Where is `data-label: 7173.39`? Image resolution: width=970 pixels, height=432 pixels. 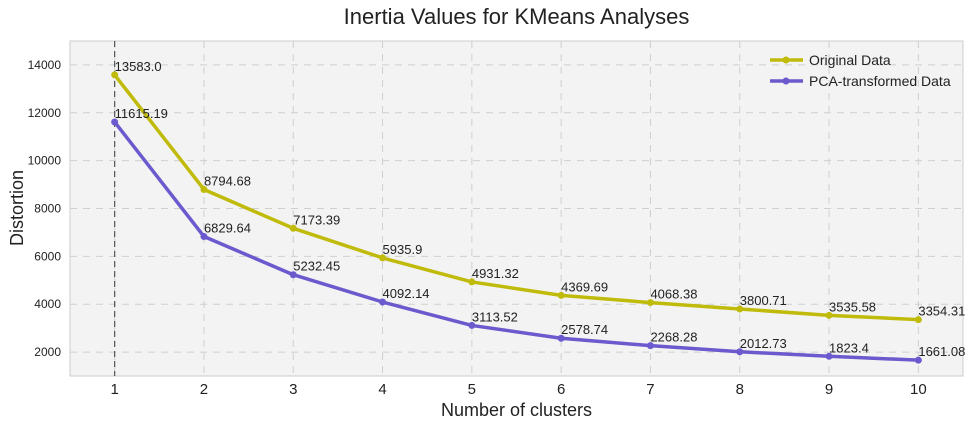
data-label: 7173.39 is located at coordinates (316, 219).